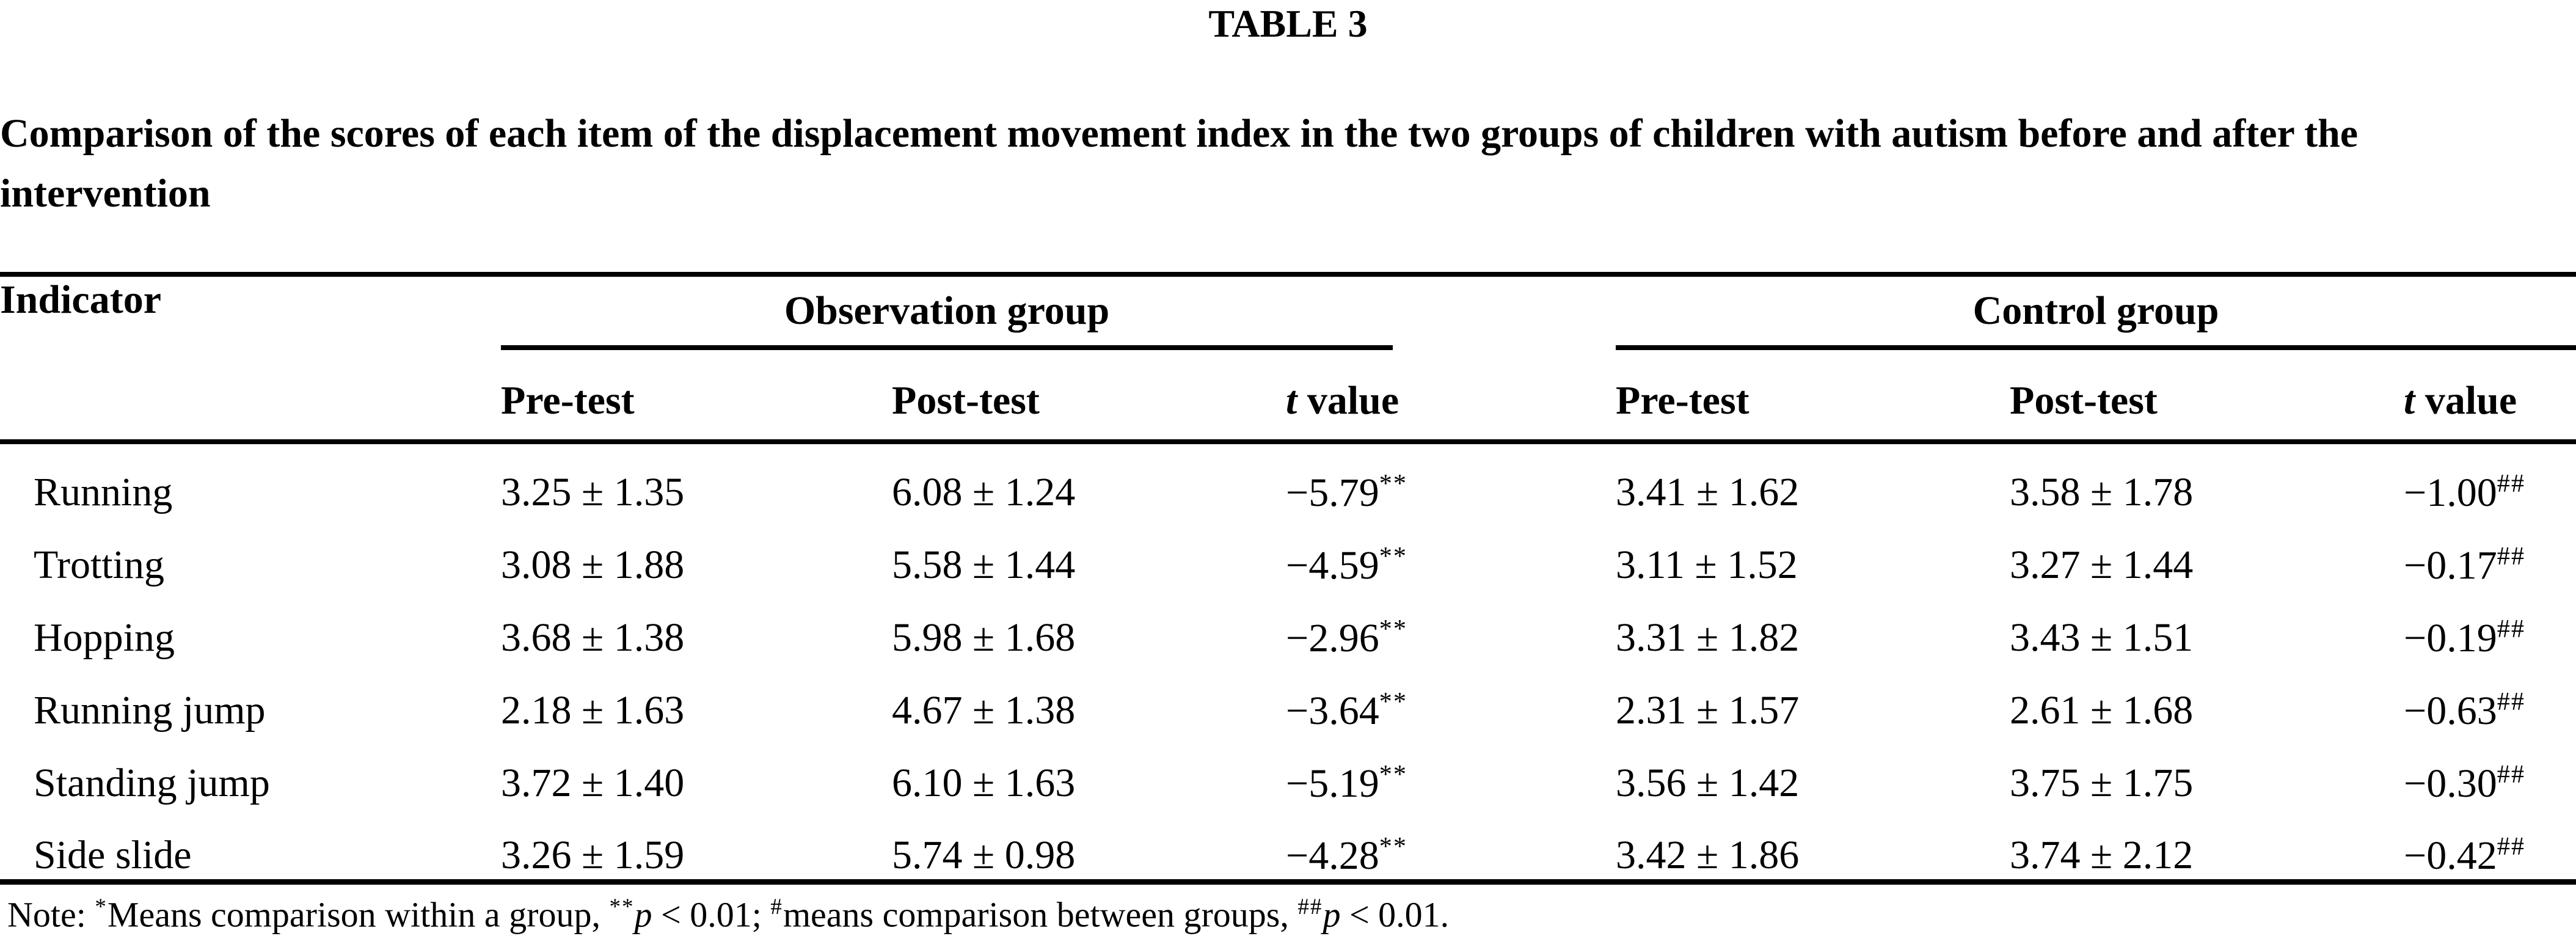  Describe the element at coordinates (150, 710) in the screenshot. I see `cell-indicator: Running jump` at that location.